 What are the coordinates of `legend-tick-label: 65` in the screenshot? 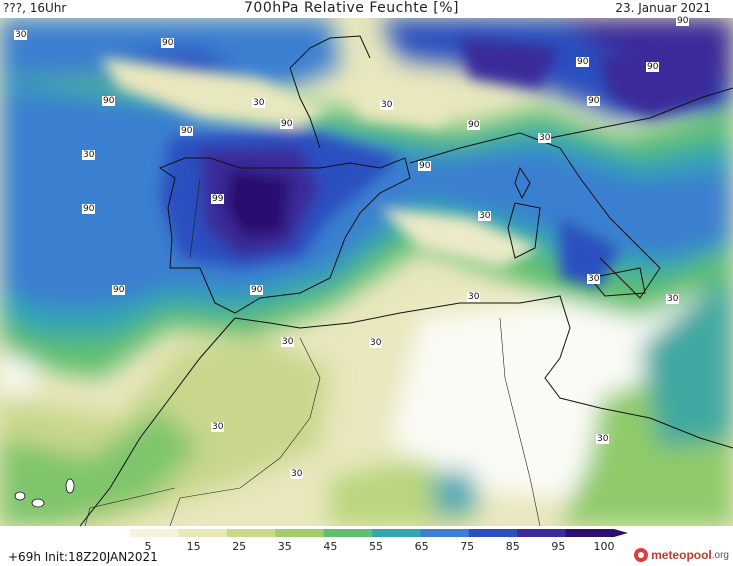 It's located at (421, 546).